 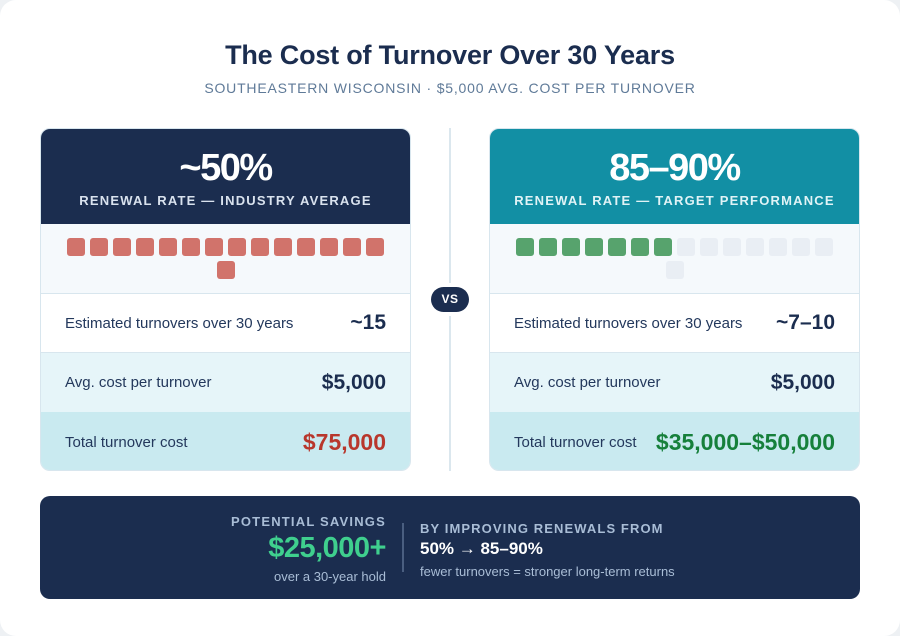 What do you see at coordinates (225, 441) in the screenshot?
I see `industry-total-cost-row: Total turnover cost $75,000` at bounding box center [225, 441].